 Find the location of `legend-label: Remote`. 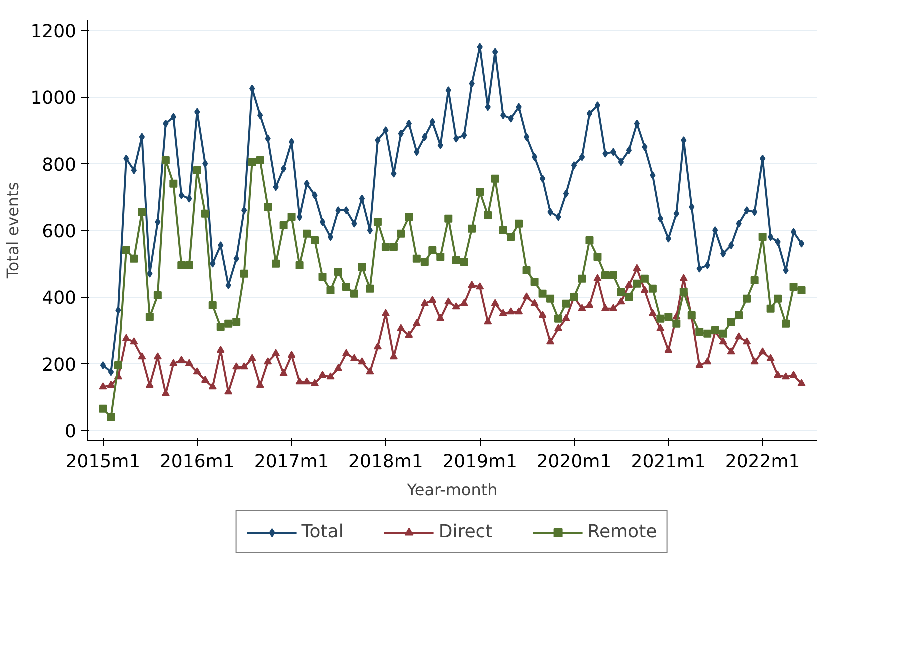

legend-label: Remote is located at coordinates (623, 532).